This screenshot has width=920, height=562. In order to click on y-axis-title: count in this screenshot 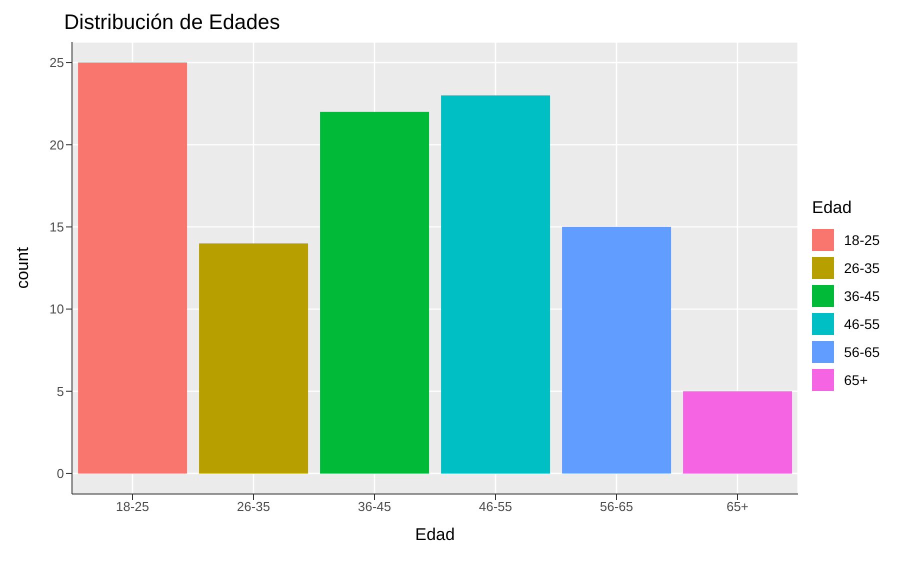, I will do `click(22, 267)`.